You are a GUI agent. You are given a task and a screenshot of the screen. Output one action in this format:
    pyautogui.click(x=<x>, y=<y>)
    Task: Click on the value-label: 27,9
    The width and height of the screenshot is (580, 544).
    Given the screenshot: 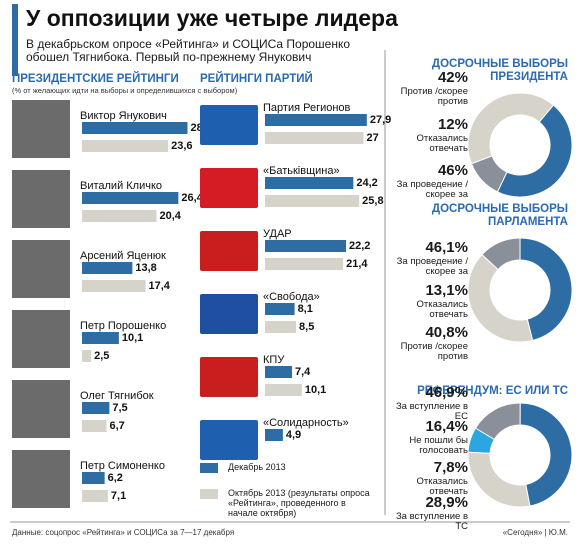 What is the action you would take?
    pyautogui.click(x=380, y=120)
    